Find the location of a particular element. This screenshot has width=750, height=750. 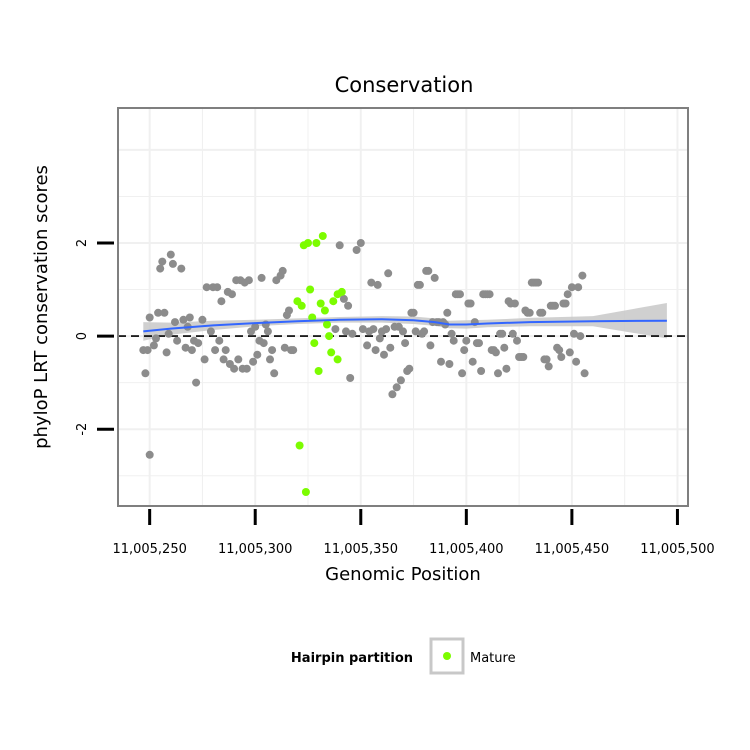

y-tick-label: 2 is located at coordinates (82, 243).